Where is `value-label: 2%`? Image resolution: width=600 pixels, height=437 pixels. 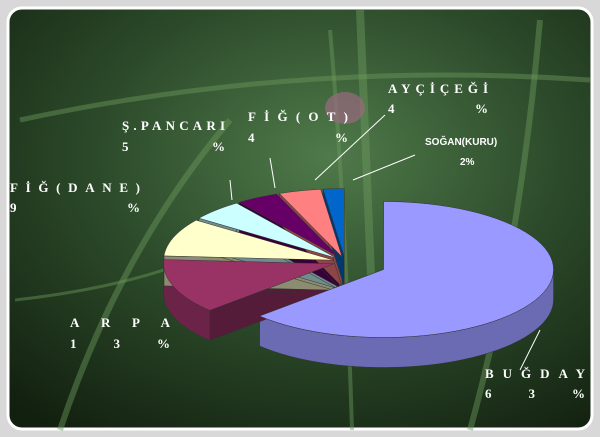
value-label: 2% is located at coordinates (467, 162).